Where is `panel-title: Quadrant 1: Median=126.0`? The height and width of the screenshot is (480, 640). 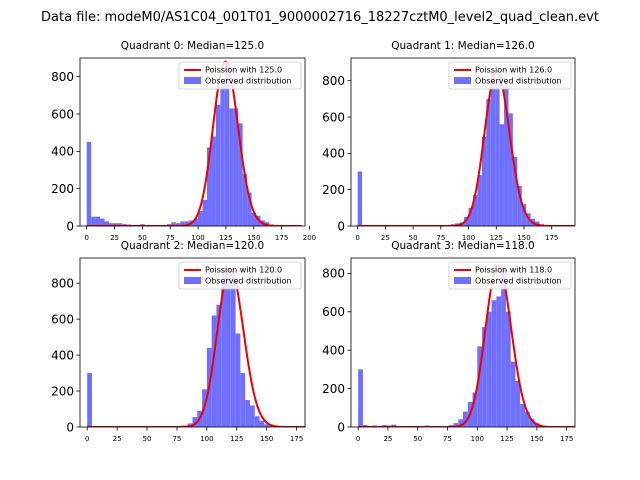
panel-title: Quadrant 1: Median=126.0 is located at coordinates (462, 46).